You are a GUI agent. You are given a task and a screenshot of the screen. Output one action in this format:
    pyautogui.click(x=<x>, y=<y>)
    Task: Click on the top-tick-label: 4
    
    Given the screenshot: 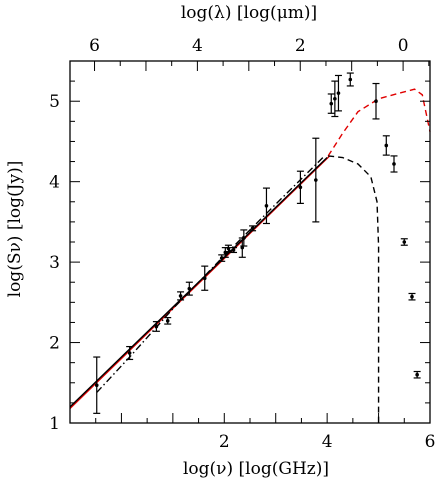 What is the action you would take?
    pyautogui.click(x=197, y=46)
    